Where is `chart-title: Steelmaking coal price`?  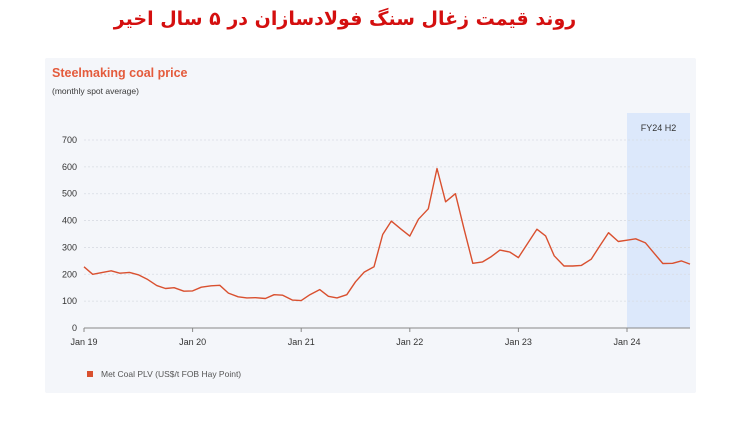 chart-title: Steelmaking coal price is located at coordinates (120, 73).